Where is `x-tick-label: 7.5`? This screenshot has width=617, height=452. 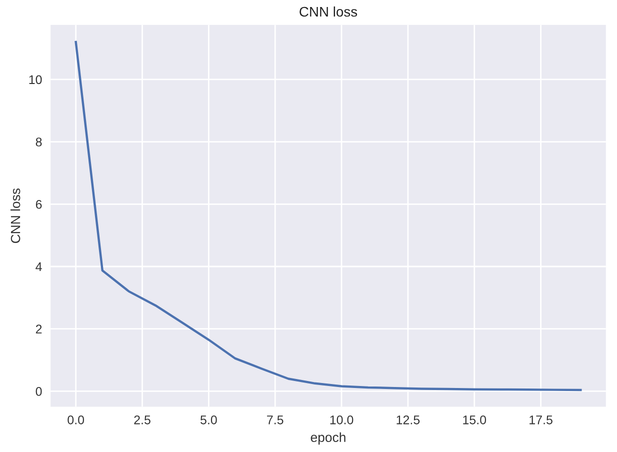 x-tick-label: 7.5 is located at coordinates (275, 420).